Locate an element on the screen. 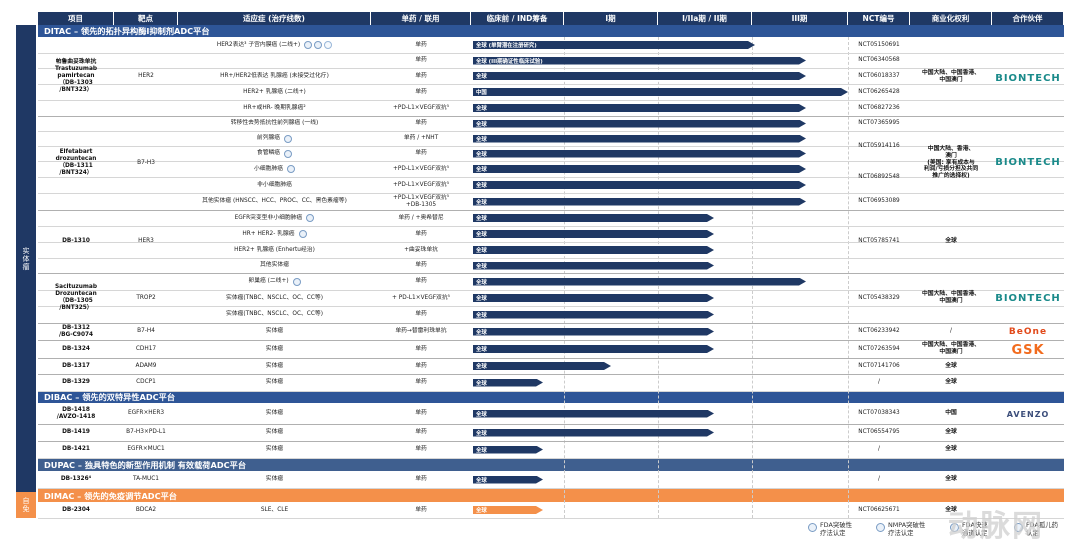  header-indication: 适应症 (治疗线数) is located at coordinates (274, 18).